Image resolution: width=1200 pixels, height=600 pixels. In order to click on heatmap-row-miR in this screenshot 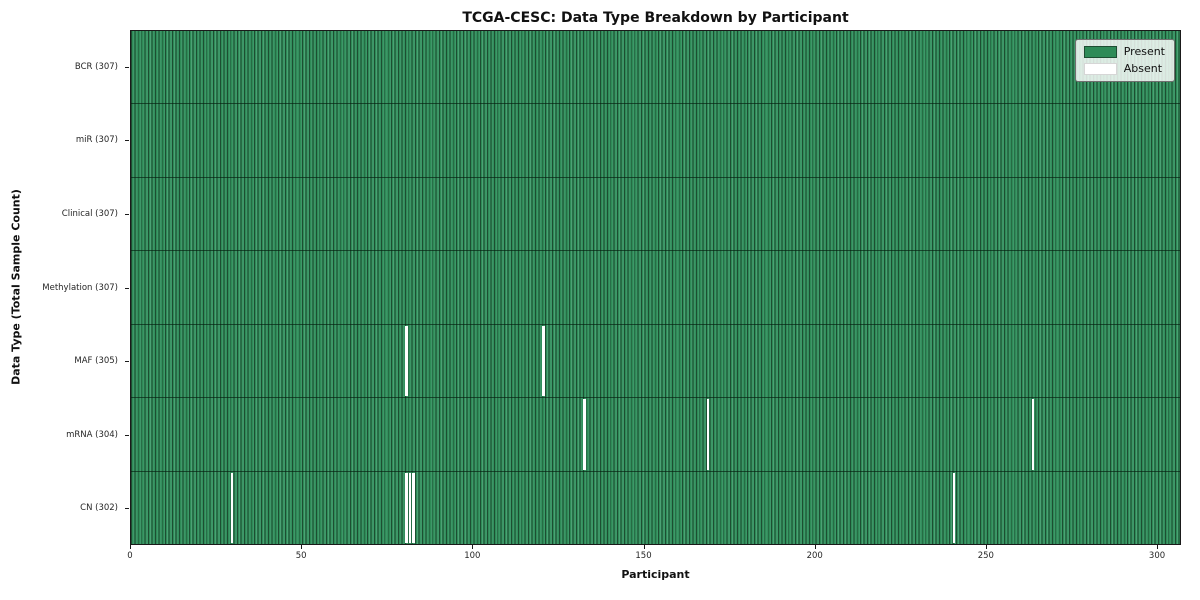, I will do `click(655, 140)`.